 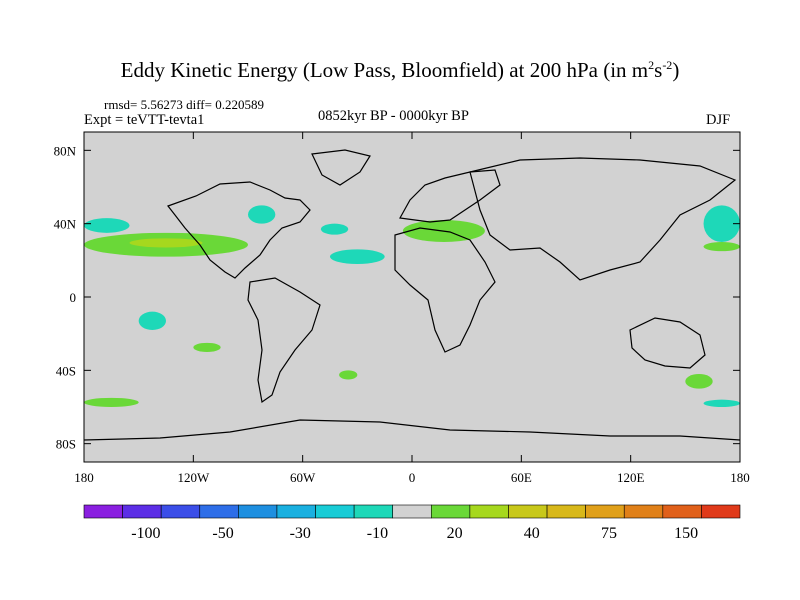 I want to click on region-south-pacific-negative, so click(x=152, y=321).